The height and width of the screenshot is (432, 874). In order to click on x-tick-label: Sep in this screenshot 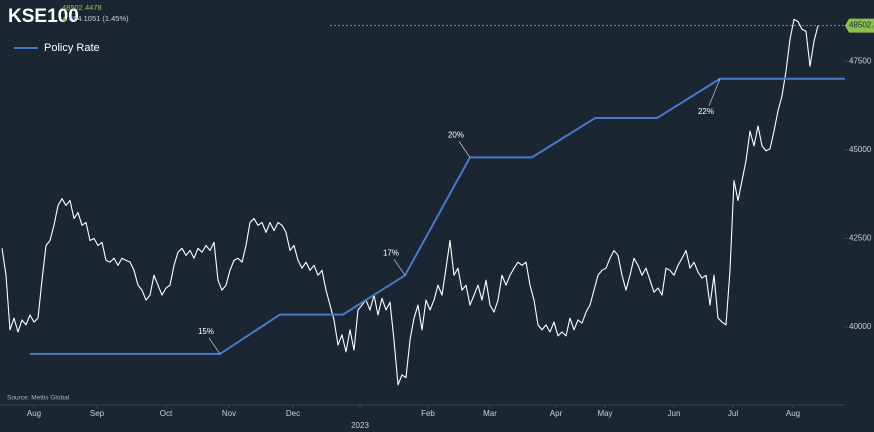, I will do `click(97, 413)`.